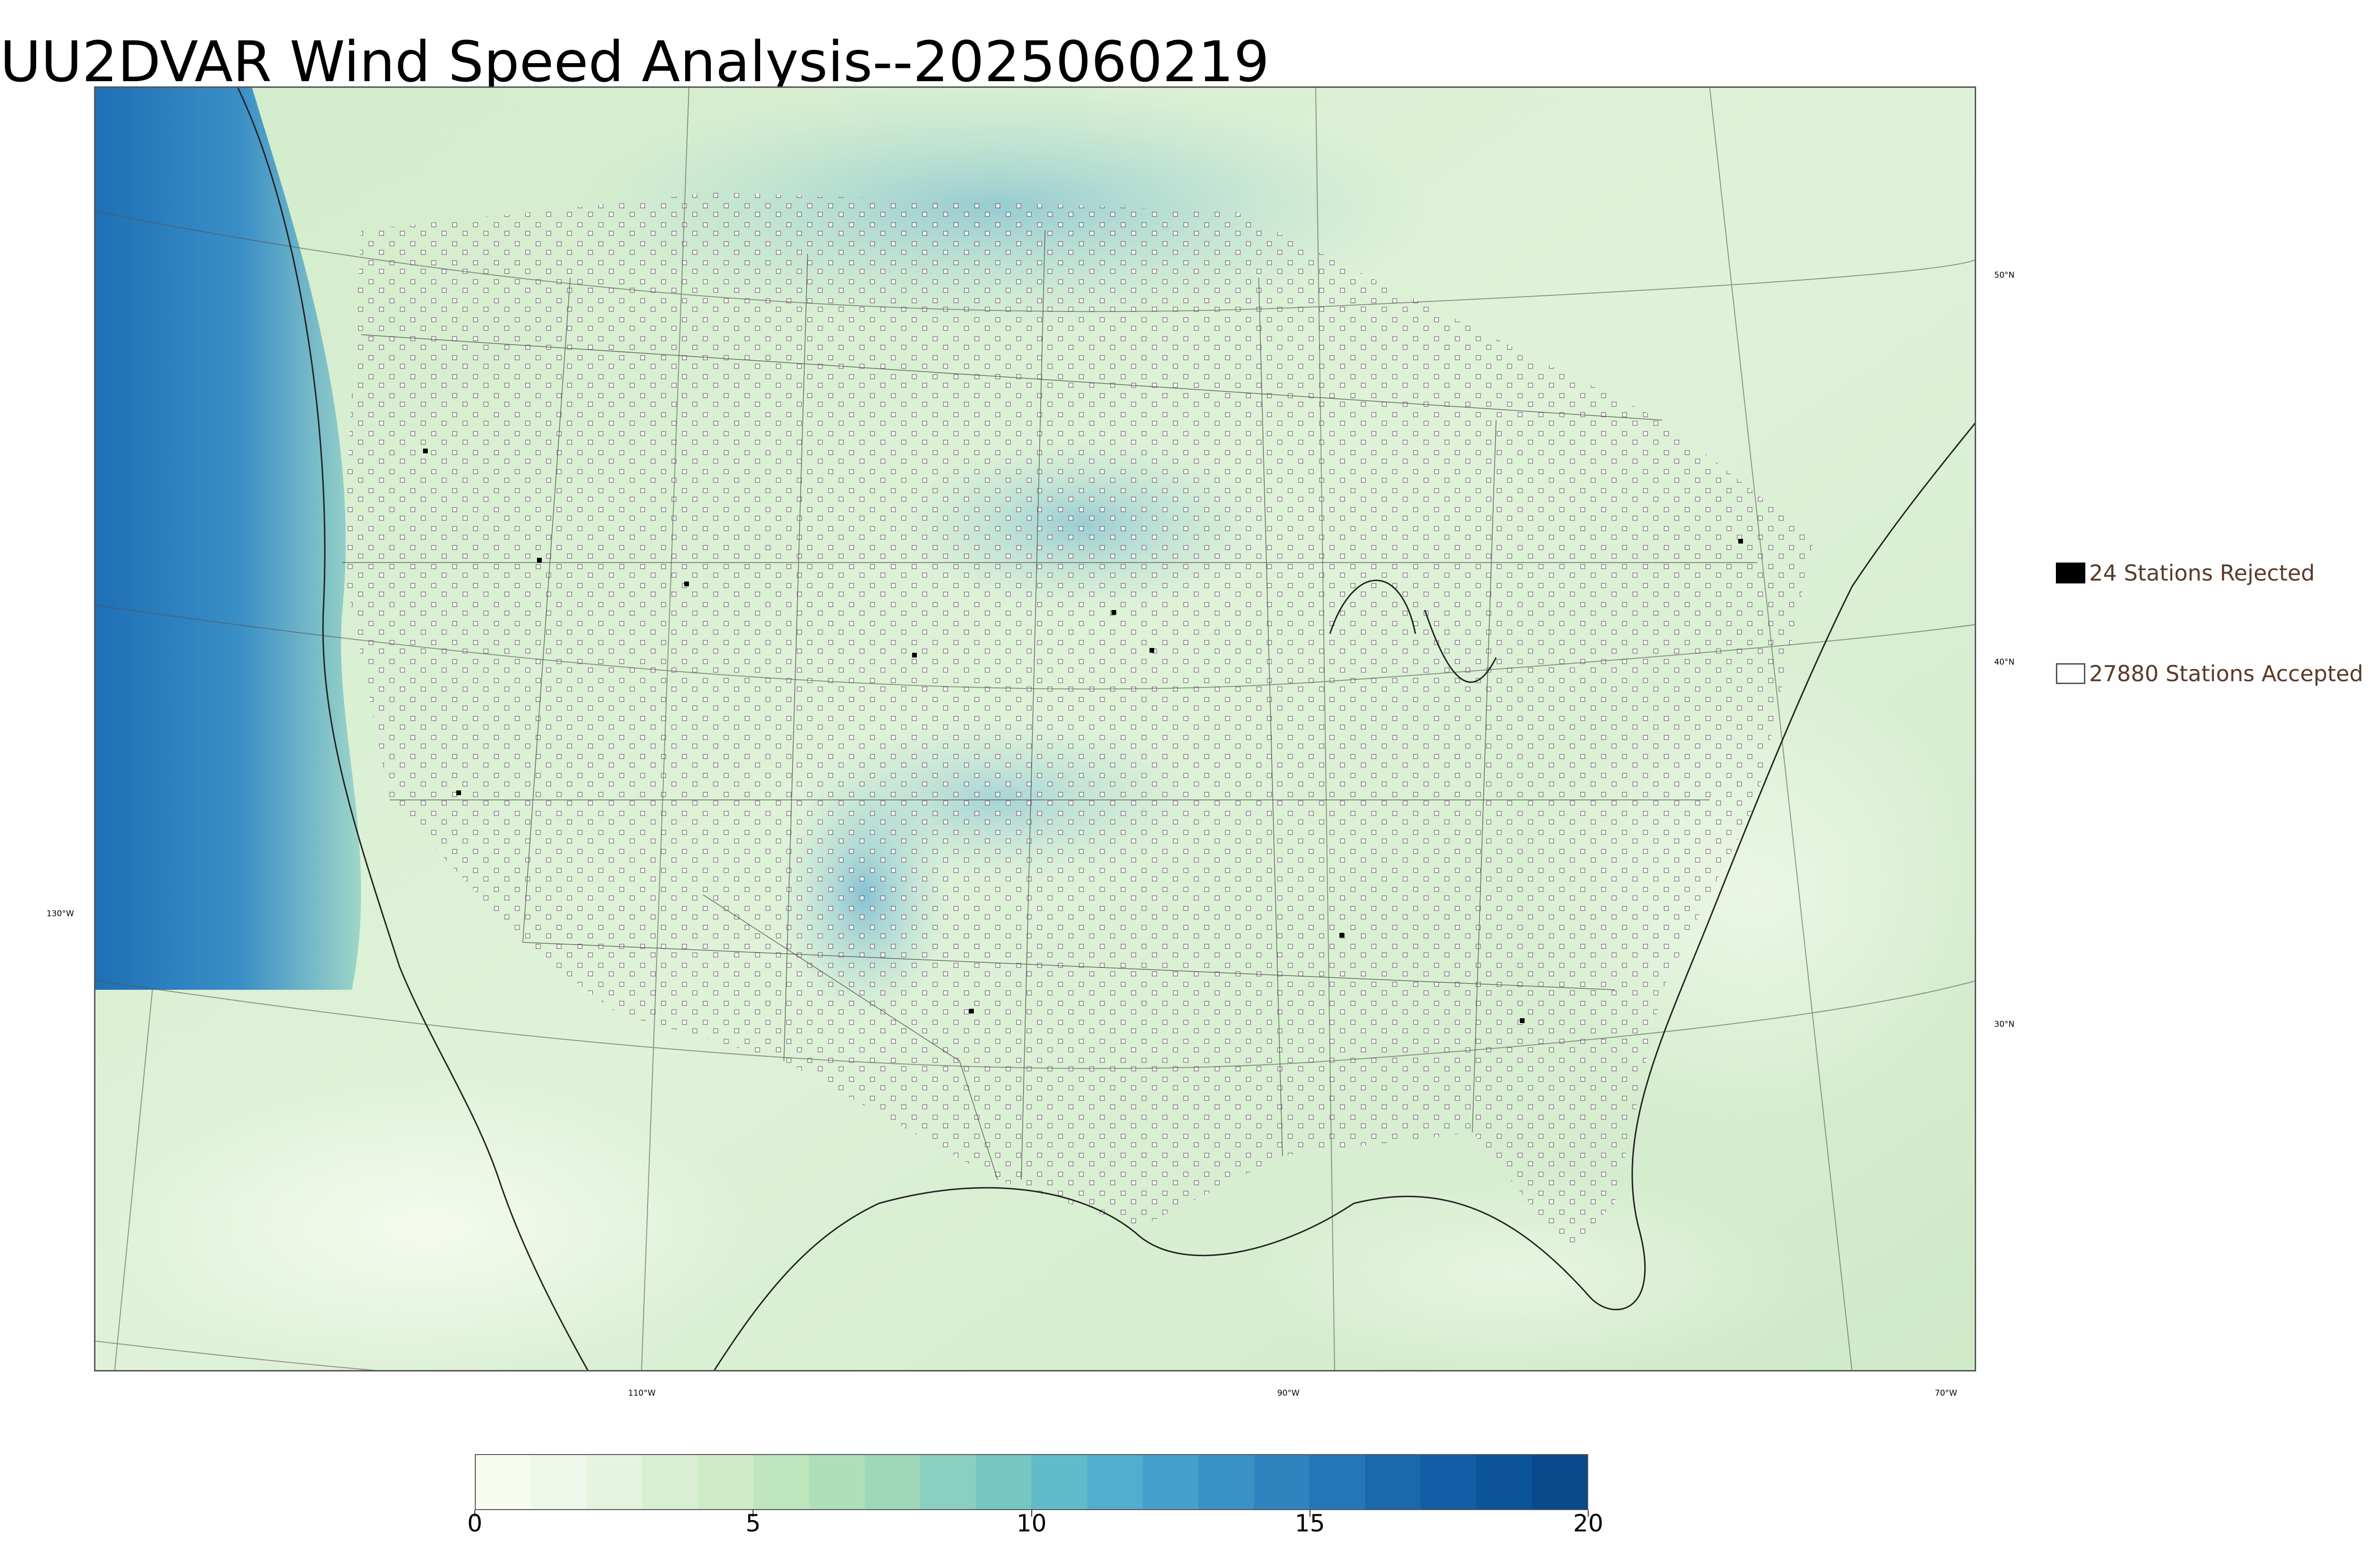  What do you see at coordinates (753, 1524) in the screenshot?
I see `colorbar-tick-label: 5` at bounding box center [753, 1524].